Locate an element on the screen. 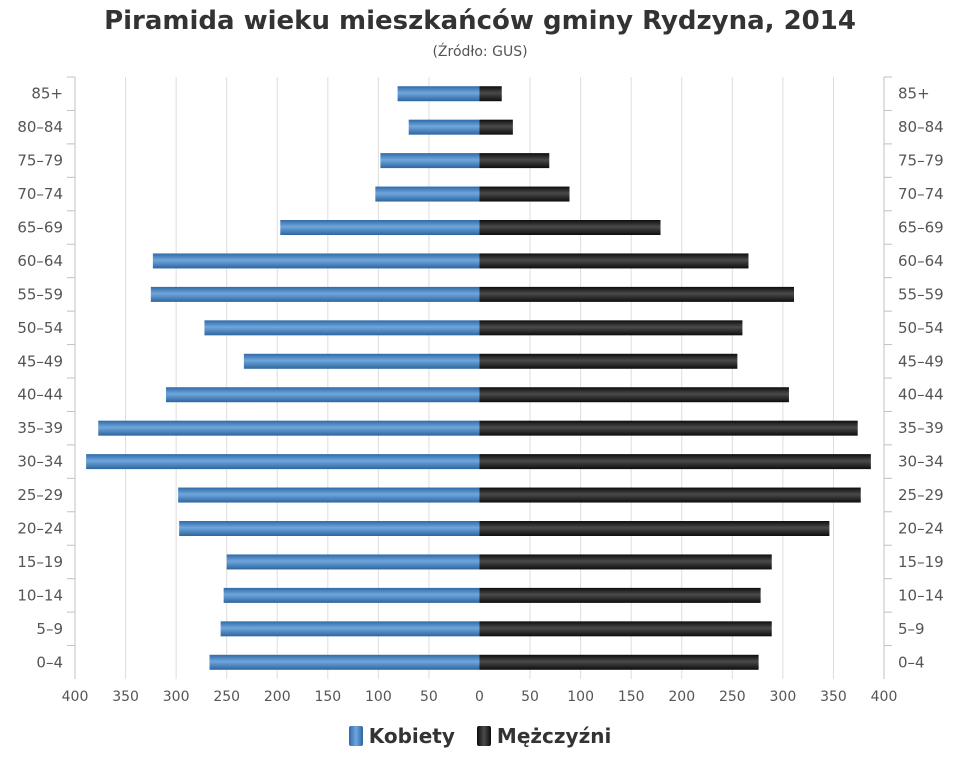 This screenshot has height=768, width=960. age-group-label-left: 80–84 is located at coordinates (40, 127).